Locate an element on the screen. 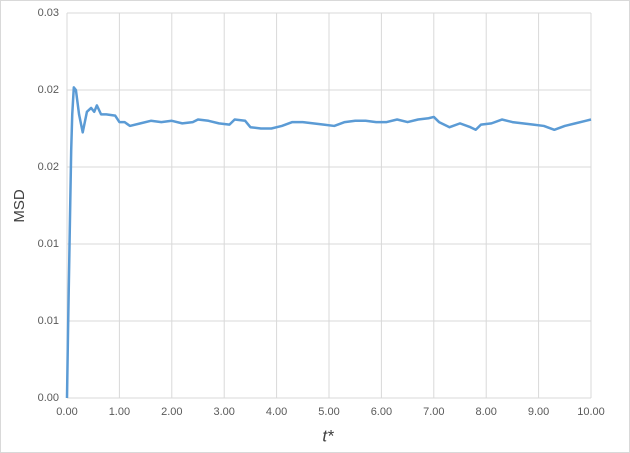 This screenshot has width=630, height=453. y-tick-label: 0.03 is located at coordinates (48, 13).